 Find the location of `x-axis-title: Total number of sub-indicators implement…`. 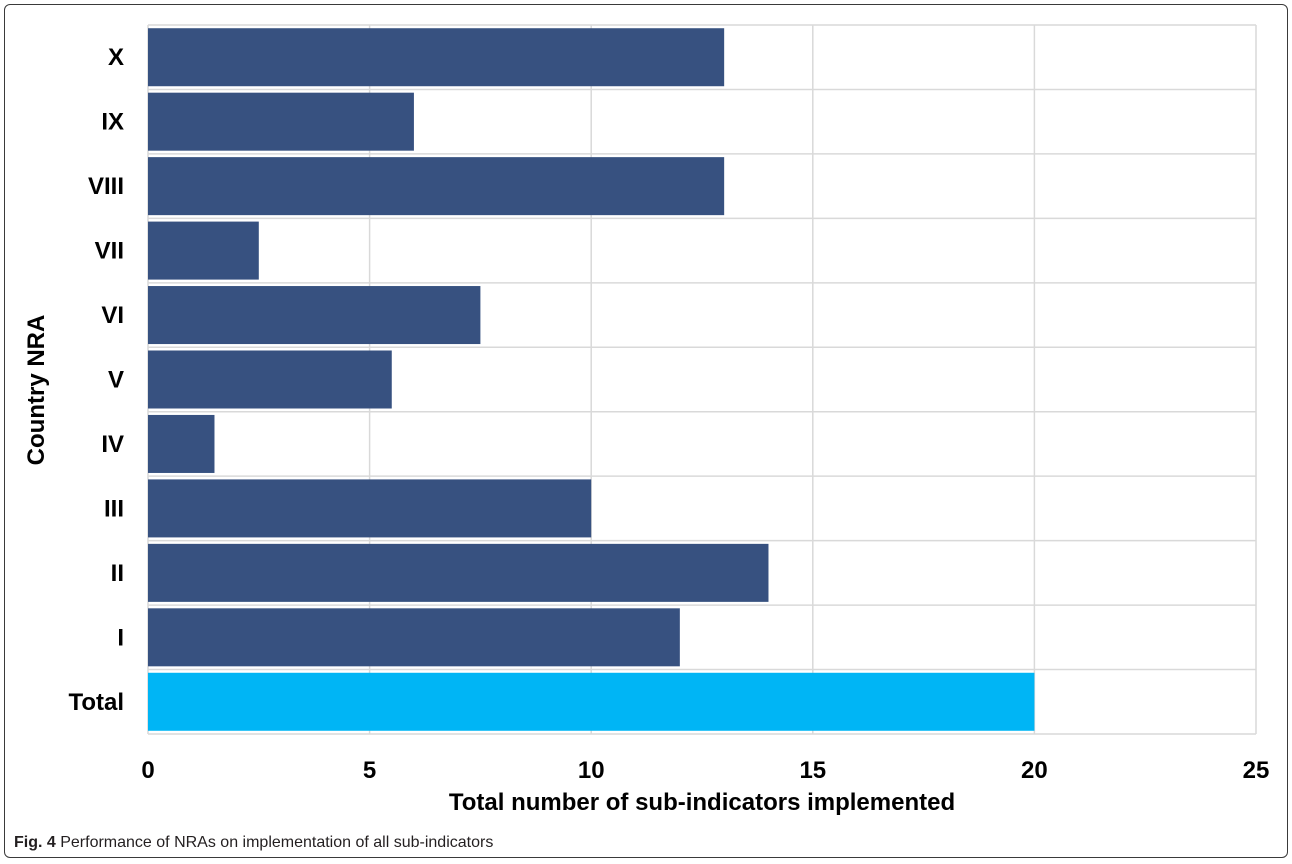

x-axis-title: Total number of sub-indicators implement… is located at coordinates (702, 802).